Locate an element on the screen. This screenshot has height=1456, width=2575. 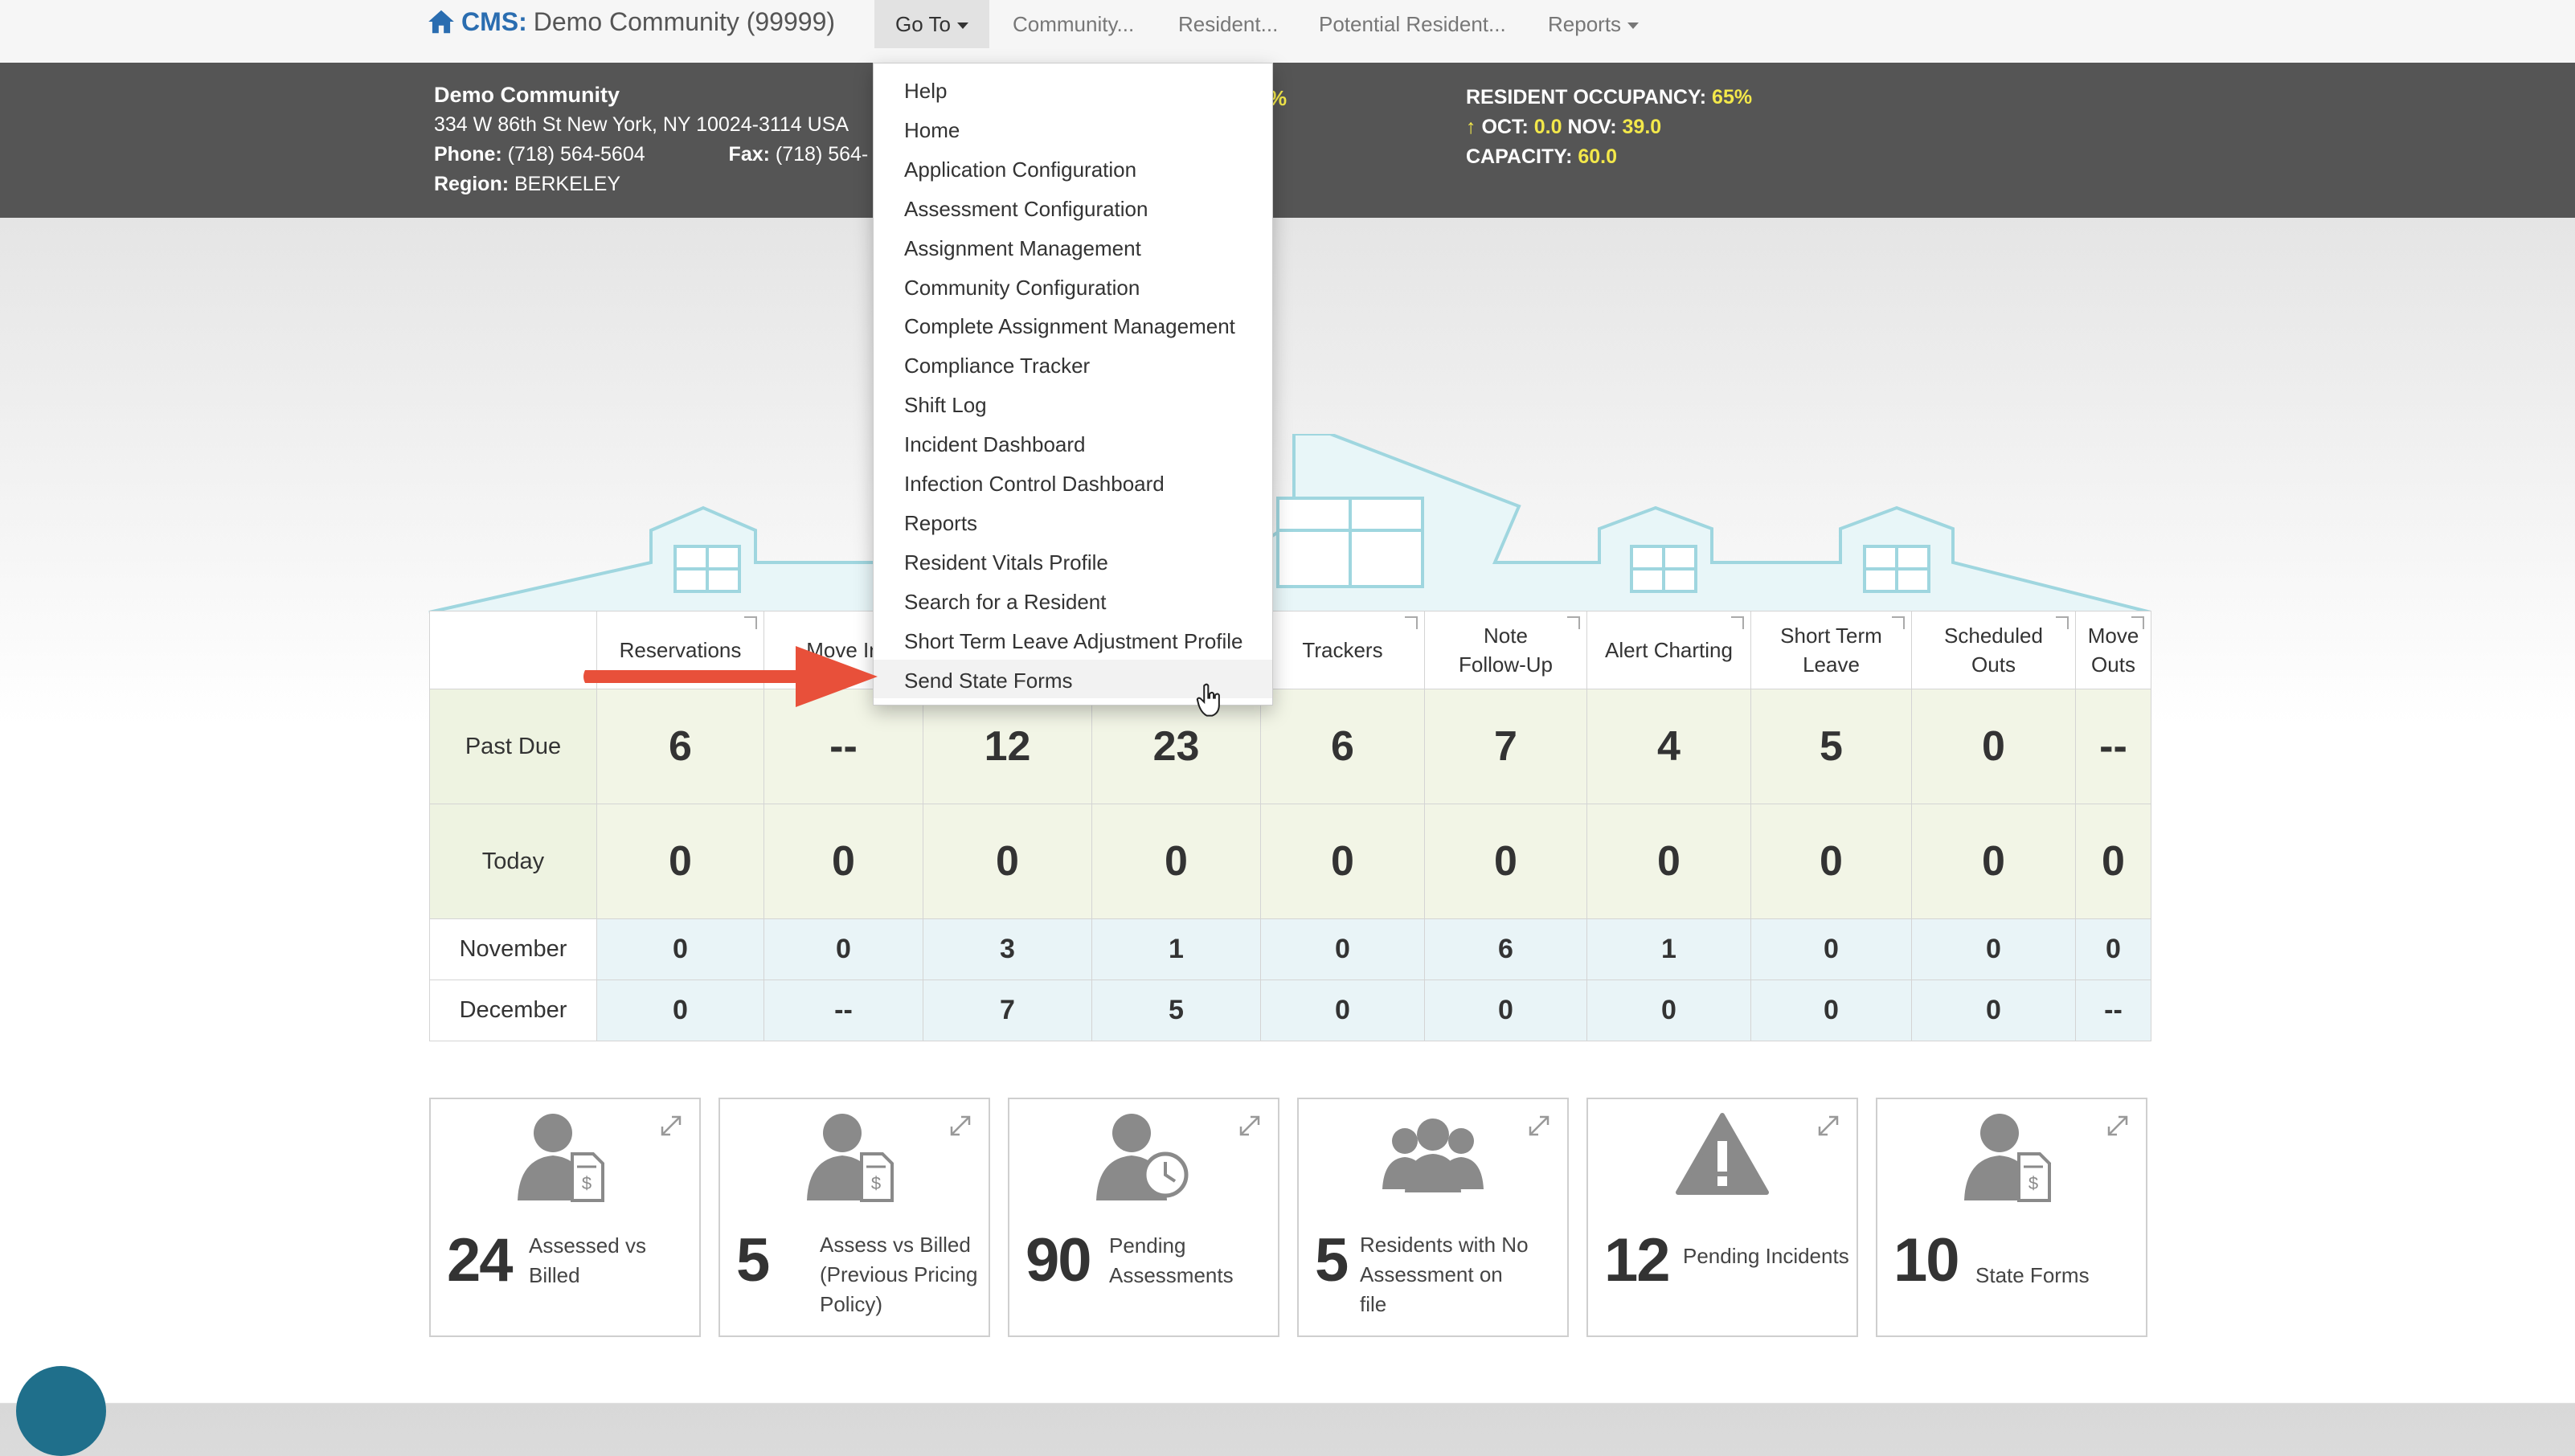
dropdown-item-reports: Reports is located at coordinates (941, 522).